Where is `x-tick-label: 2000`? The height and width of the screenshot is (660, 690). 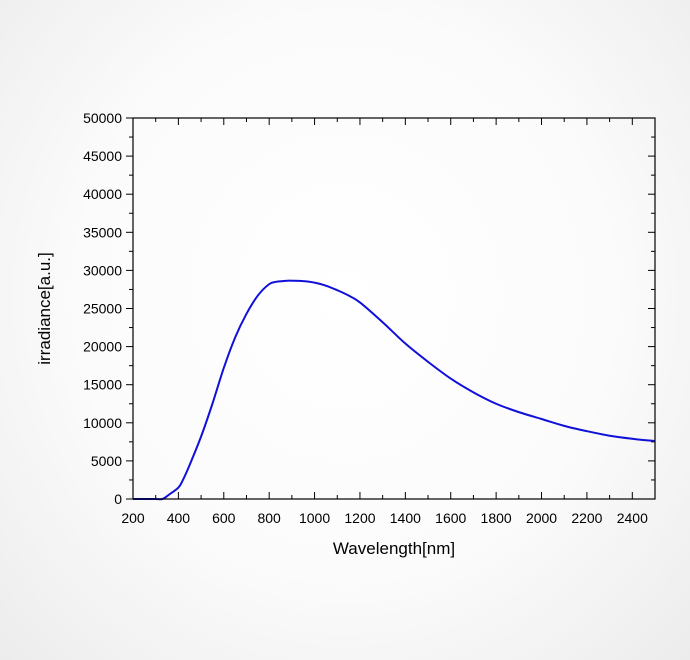 x-tick-label: 2000 is located at coordinates (541, 518).